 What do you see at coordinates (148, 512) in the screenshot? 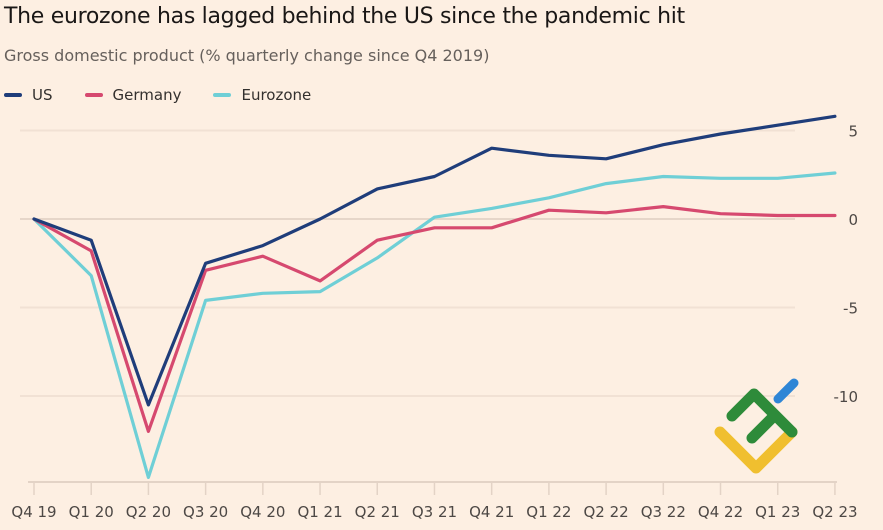
I see `x-tick-label: Q2 20` at bounding box center [148, 512].